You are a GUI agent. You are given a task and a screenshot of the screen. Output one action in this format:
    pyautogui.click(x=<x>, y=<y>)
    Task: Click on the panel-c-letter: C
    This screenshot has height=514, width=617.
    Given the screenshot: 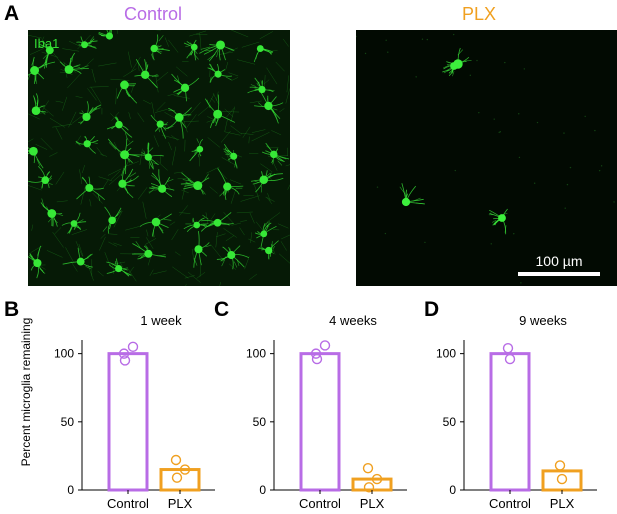 What is the action you would take?
    pyautogui.click(x=222, y=309)
    